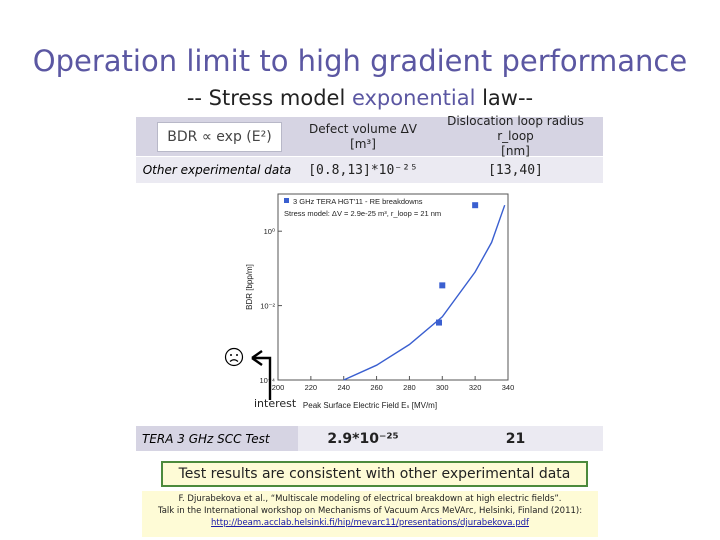 Image resolution: width=720 pixels, height=540 pixels. I want to click on x-tick-label: 300, so click(442, 387).